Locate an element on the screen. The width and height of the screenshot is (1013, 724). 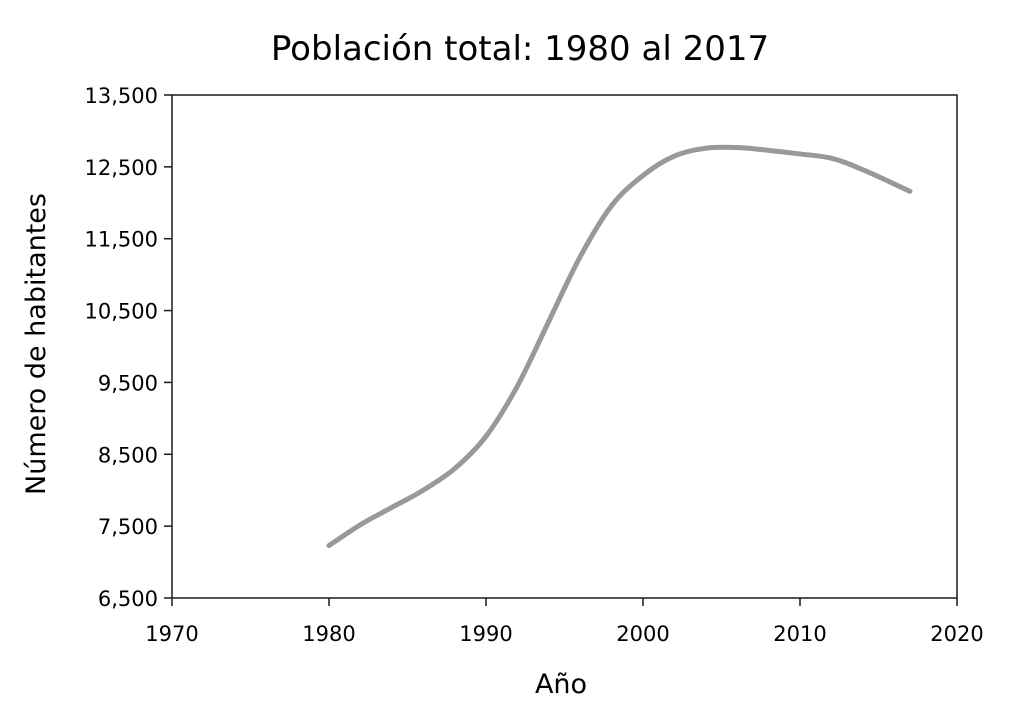
x-tick-label: 1990 is located at coordinates (485, 634).